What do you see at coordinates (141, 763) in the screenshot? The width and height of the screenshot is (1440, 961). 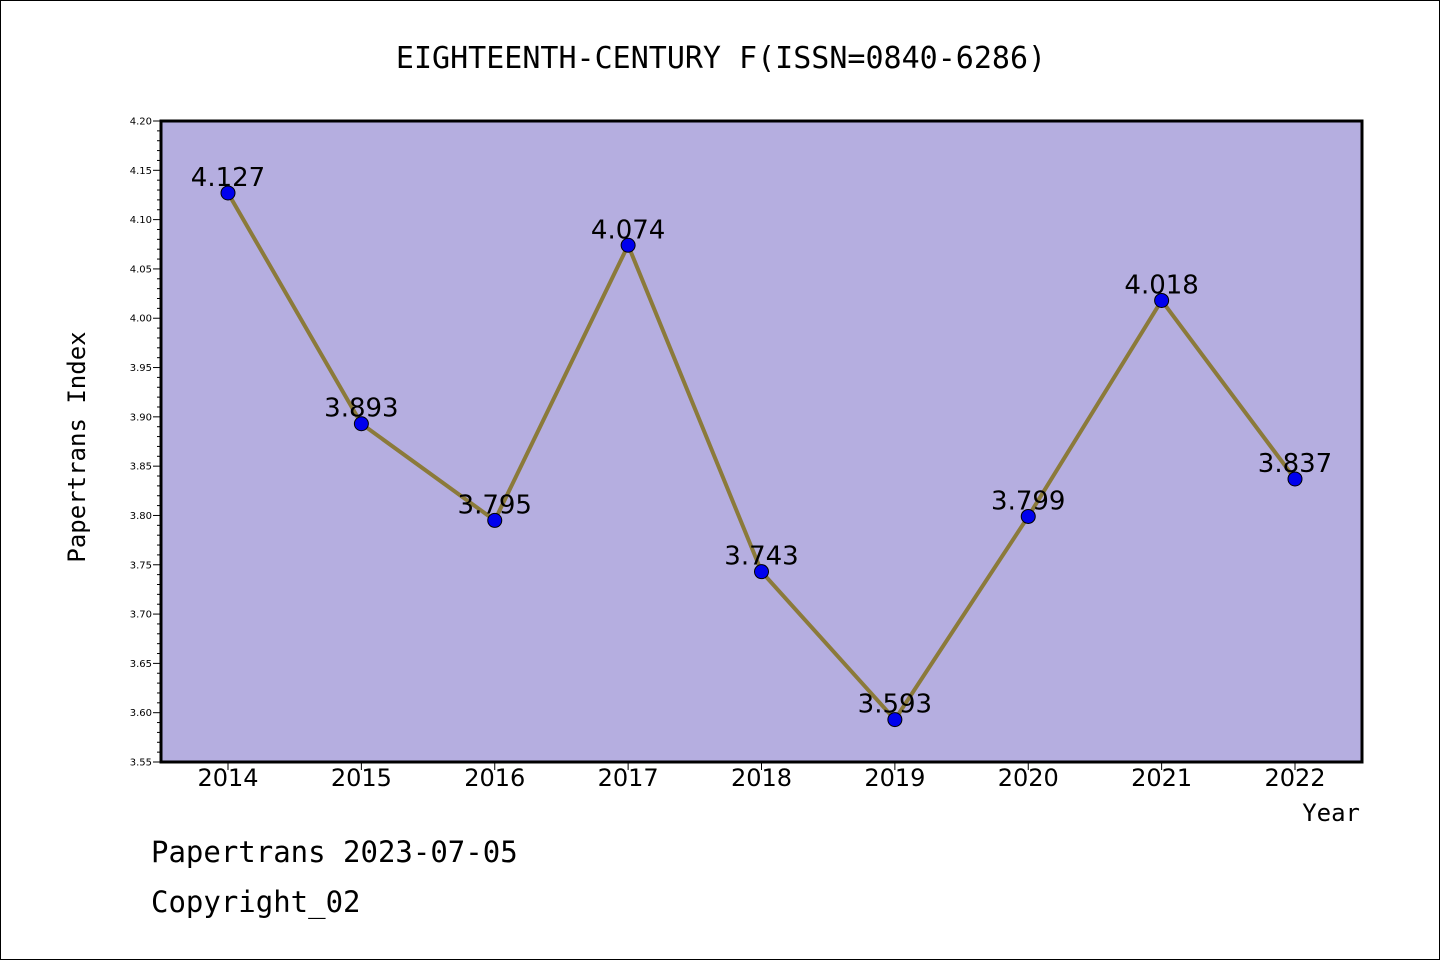 I see `y-tick-label: 3.55` at bounding box center [141, 763].